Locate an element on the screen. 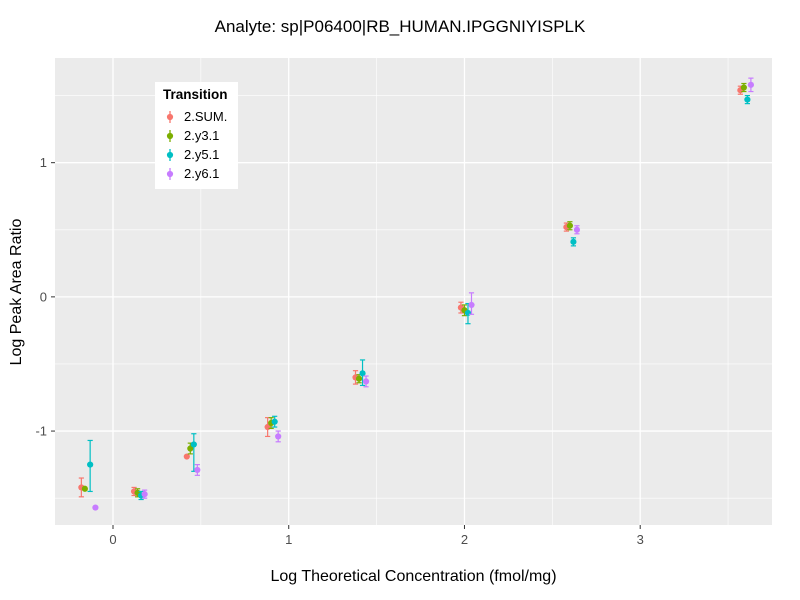 This screenshot has width=800, height=600. legend-item-2.y3.1: 2.y3.1 is located at coordinates (194, 135).